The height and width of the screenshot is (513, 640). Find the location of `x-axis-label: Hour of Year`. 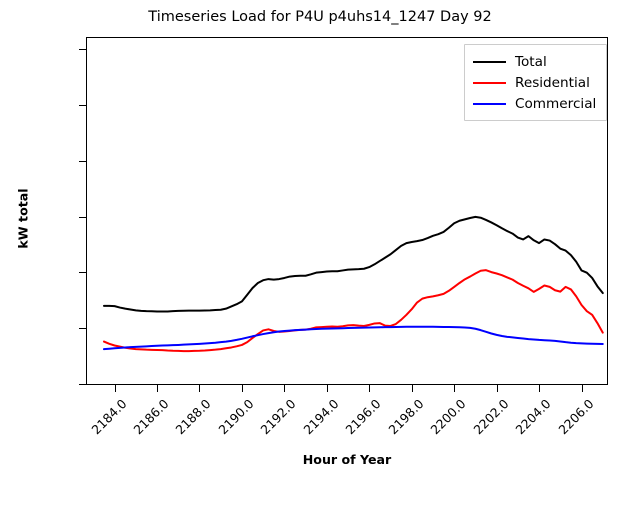

x-axis-label: Hour of Year is located at coordinates (347, 459).